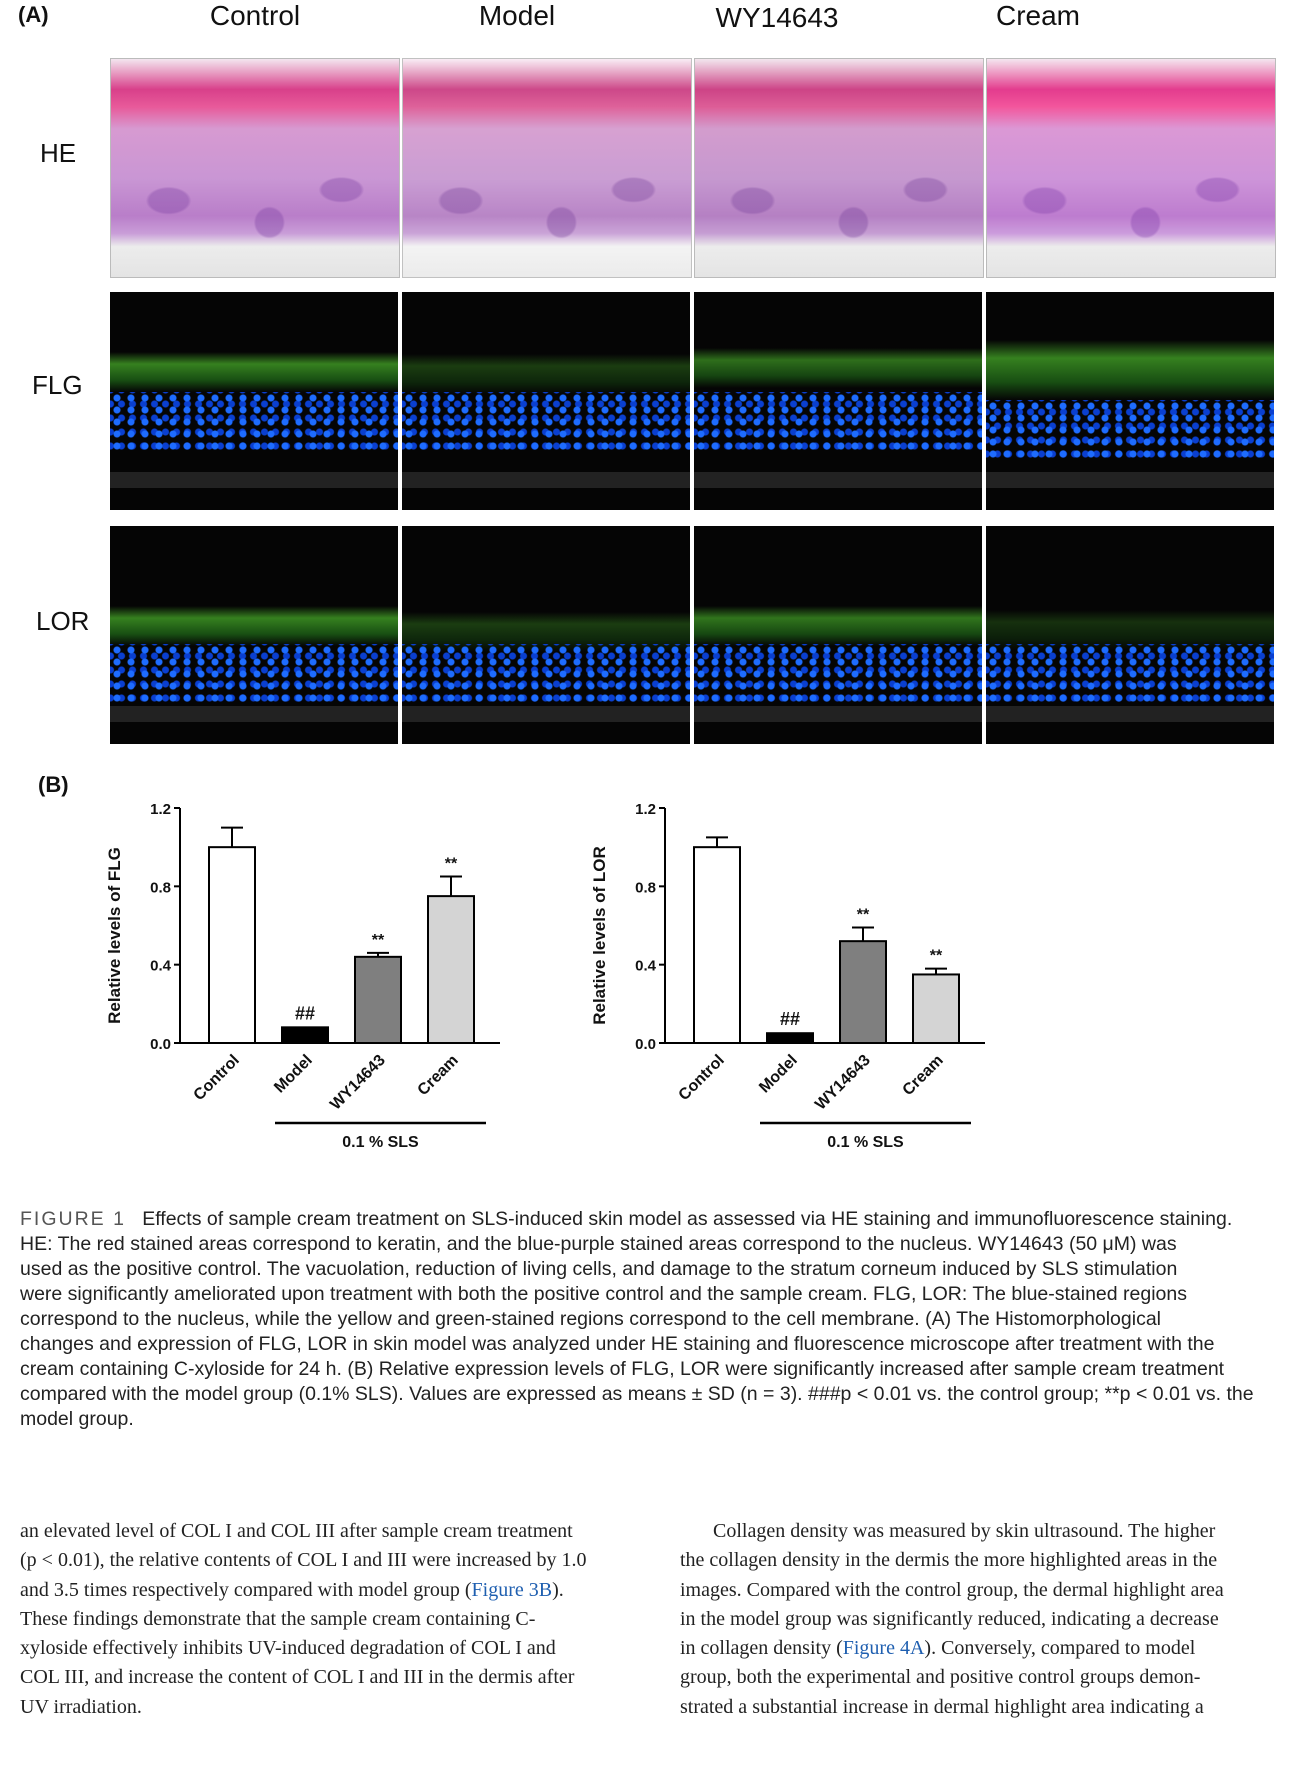 This screenshot has width=1310, height=1767. Describe the element at coordinates (1131, 168) in the screenshot. I see `he-image-cream` at that location.